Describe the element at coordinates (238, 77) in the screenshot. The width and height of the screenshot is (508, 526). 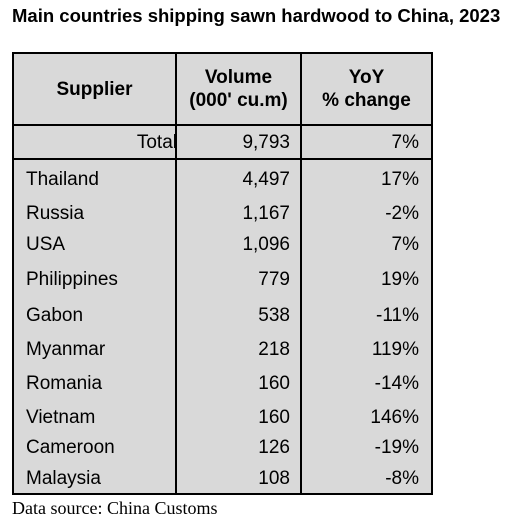
I see `header-volume-line1: Volume` at that location.